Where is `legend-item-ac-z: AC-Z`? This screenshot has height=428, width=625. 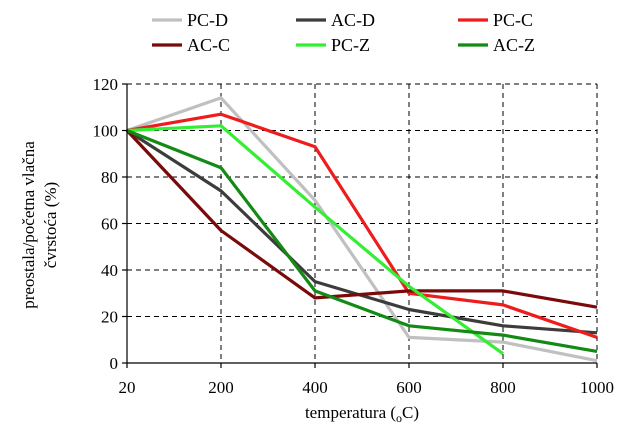 legend-item-ac-z: AC-Z is located at coordinates (496, 45).